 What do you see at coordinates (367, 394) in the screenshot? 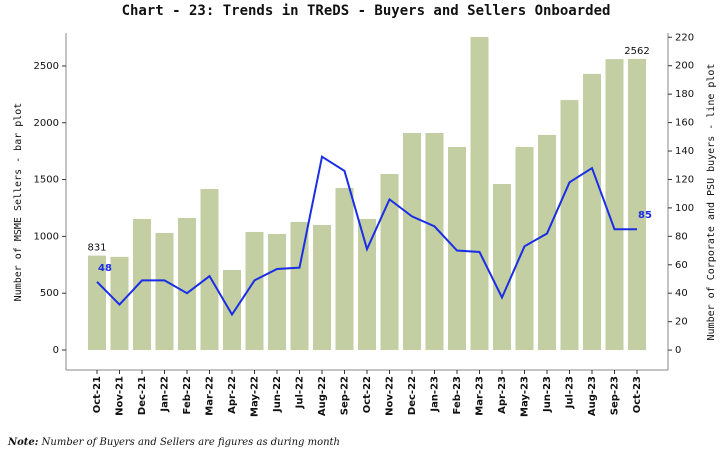
I see `x-tick-label: Oct-22` at bounding box center [367, 394].